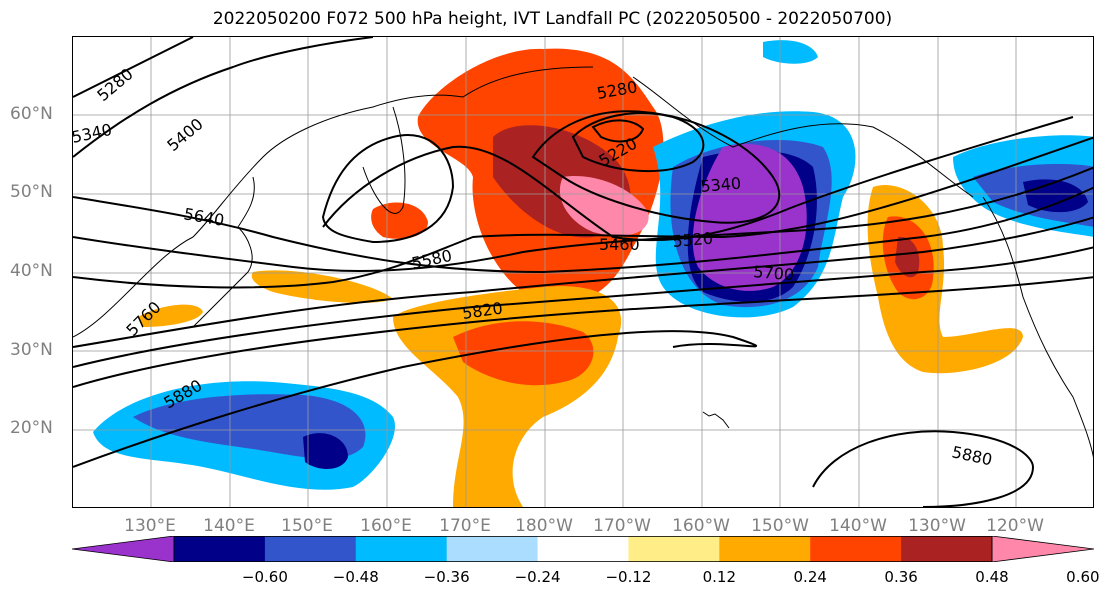  Describe the element at coordinates (901, 577) in the screenshot. I see `colorbar-tick-label: 0.36` at that location.